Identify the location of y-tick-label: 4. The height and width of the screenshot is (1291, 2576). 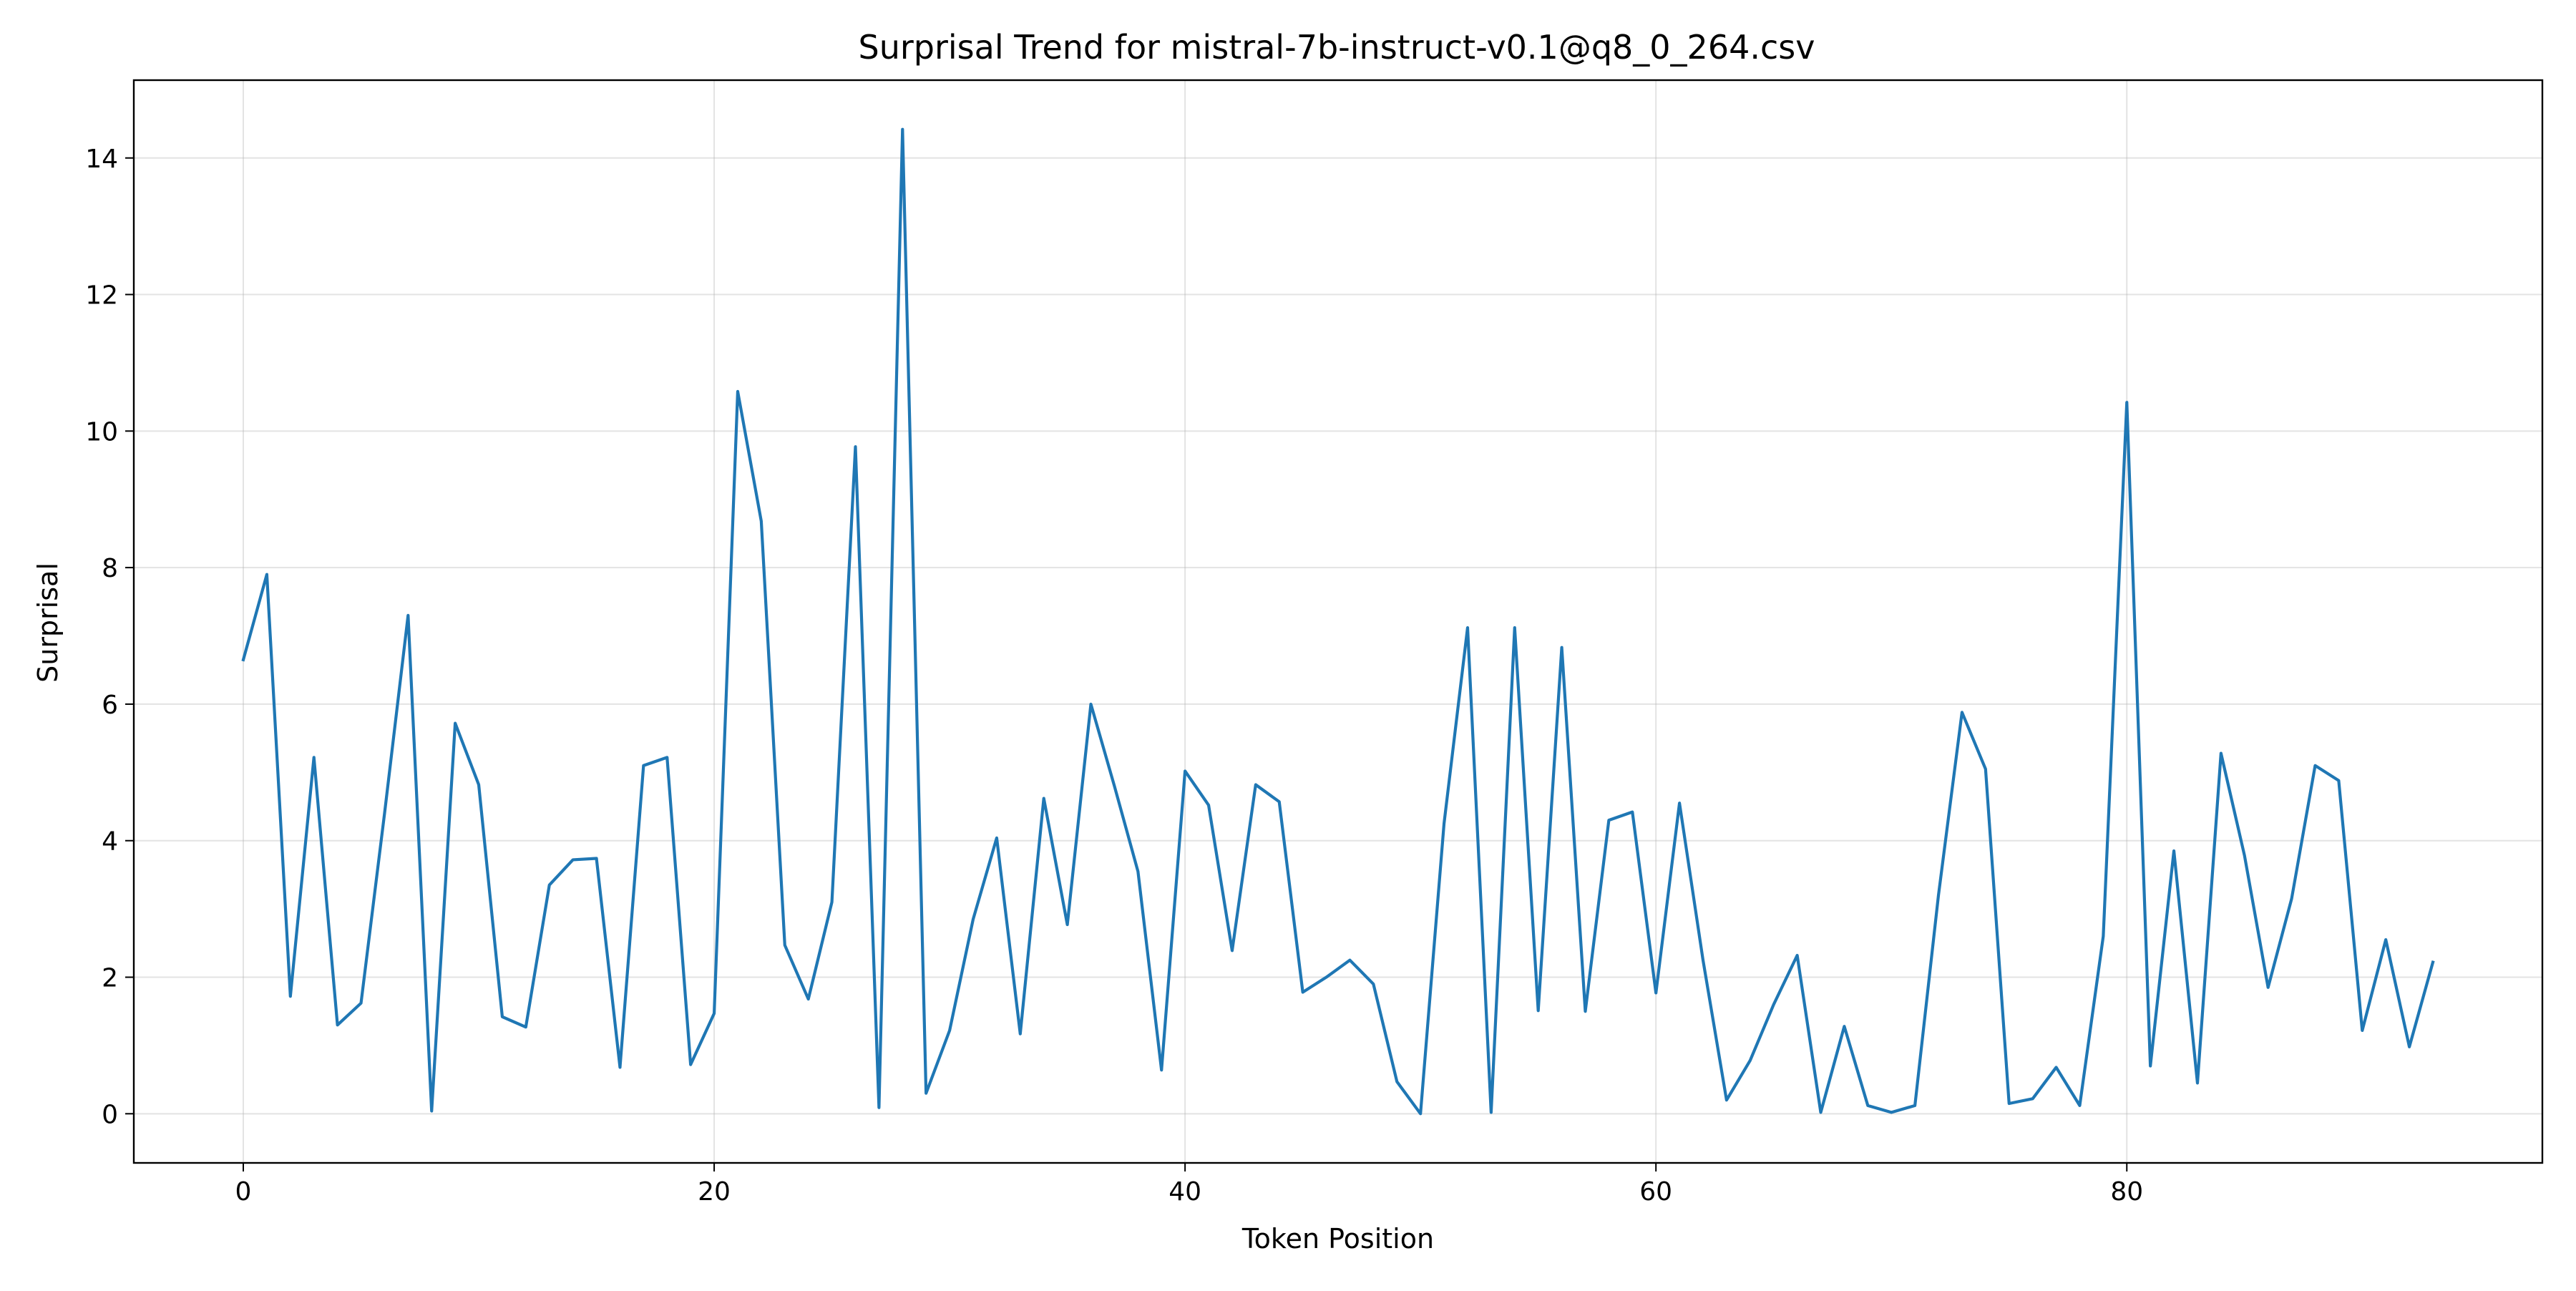
(110, 842).